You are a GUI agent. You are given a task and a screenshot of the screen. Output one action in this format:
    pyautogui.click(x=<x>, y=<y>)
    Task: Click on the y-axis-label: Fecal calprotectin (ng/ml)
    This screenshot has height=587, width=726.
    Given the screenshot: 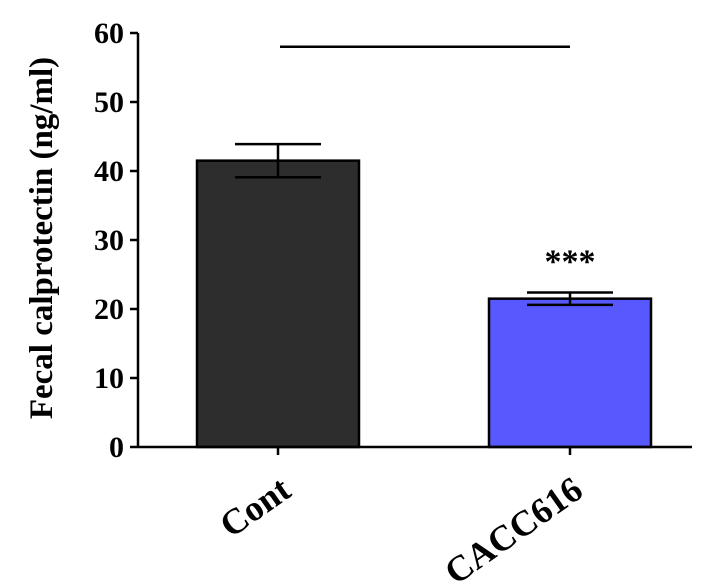 What is the action you would take?
    pyautogui.click(x=42, y=238)
    